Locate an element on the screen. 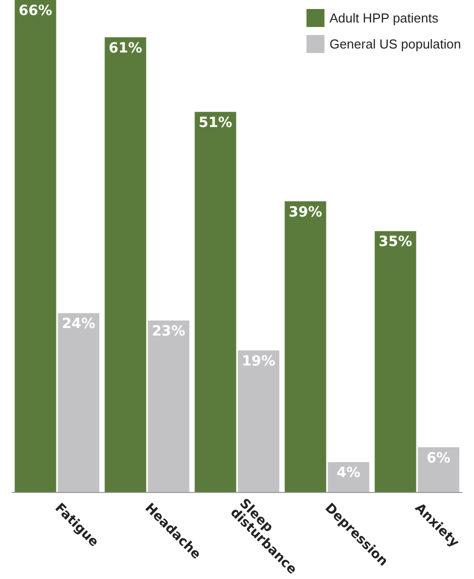 This screenshot has width=474, height=579. data-label: 61% is located at coordinates (125, 48).